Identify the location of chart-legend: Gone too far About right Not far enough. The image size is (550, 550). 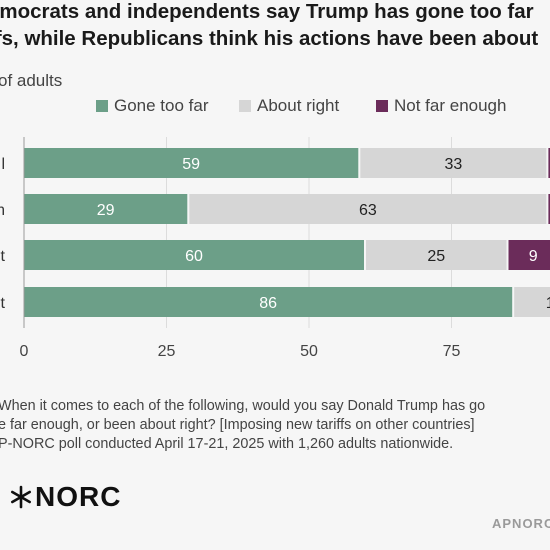
(275, 108).